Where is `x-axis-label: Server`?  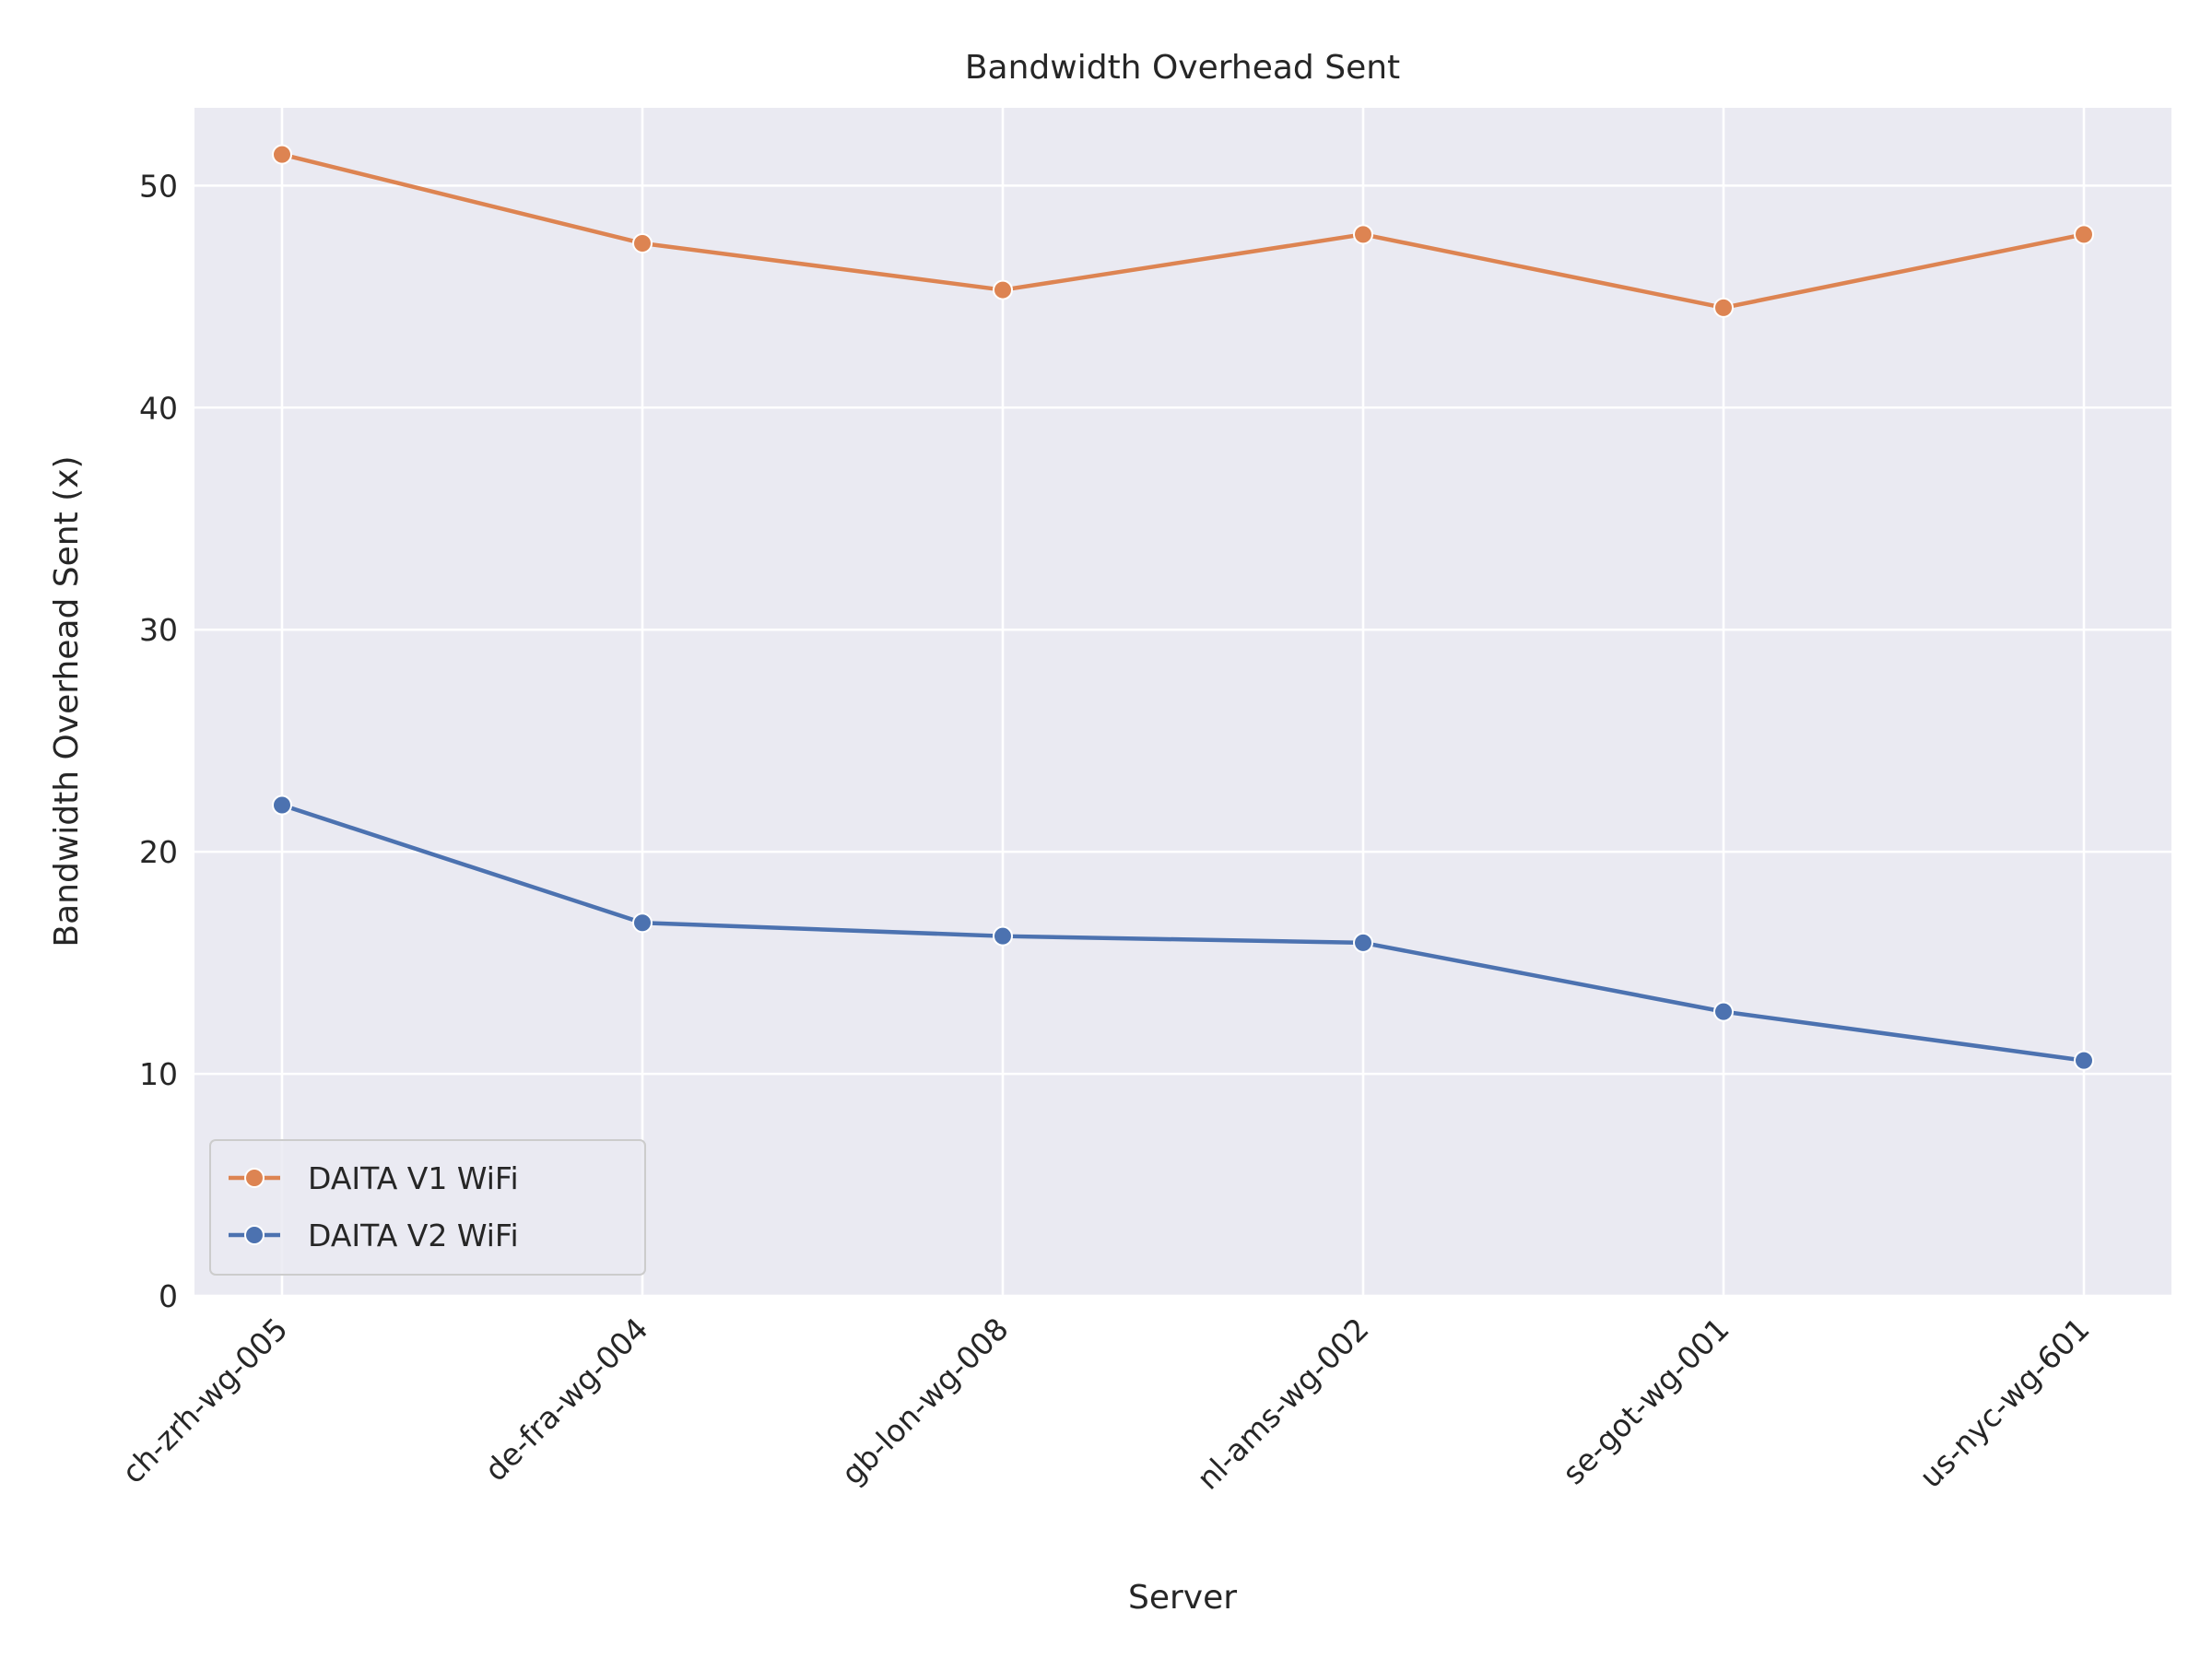 x-axis-label: Server is located at coordinates (1182, 1598).